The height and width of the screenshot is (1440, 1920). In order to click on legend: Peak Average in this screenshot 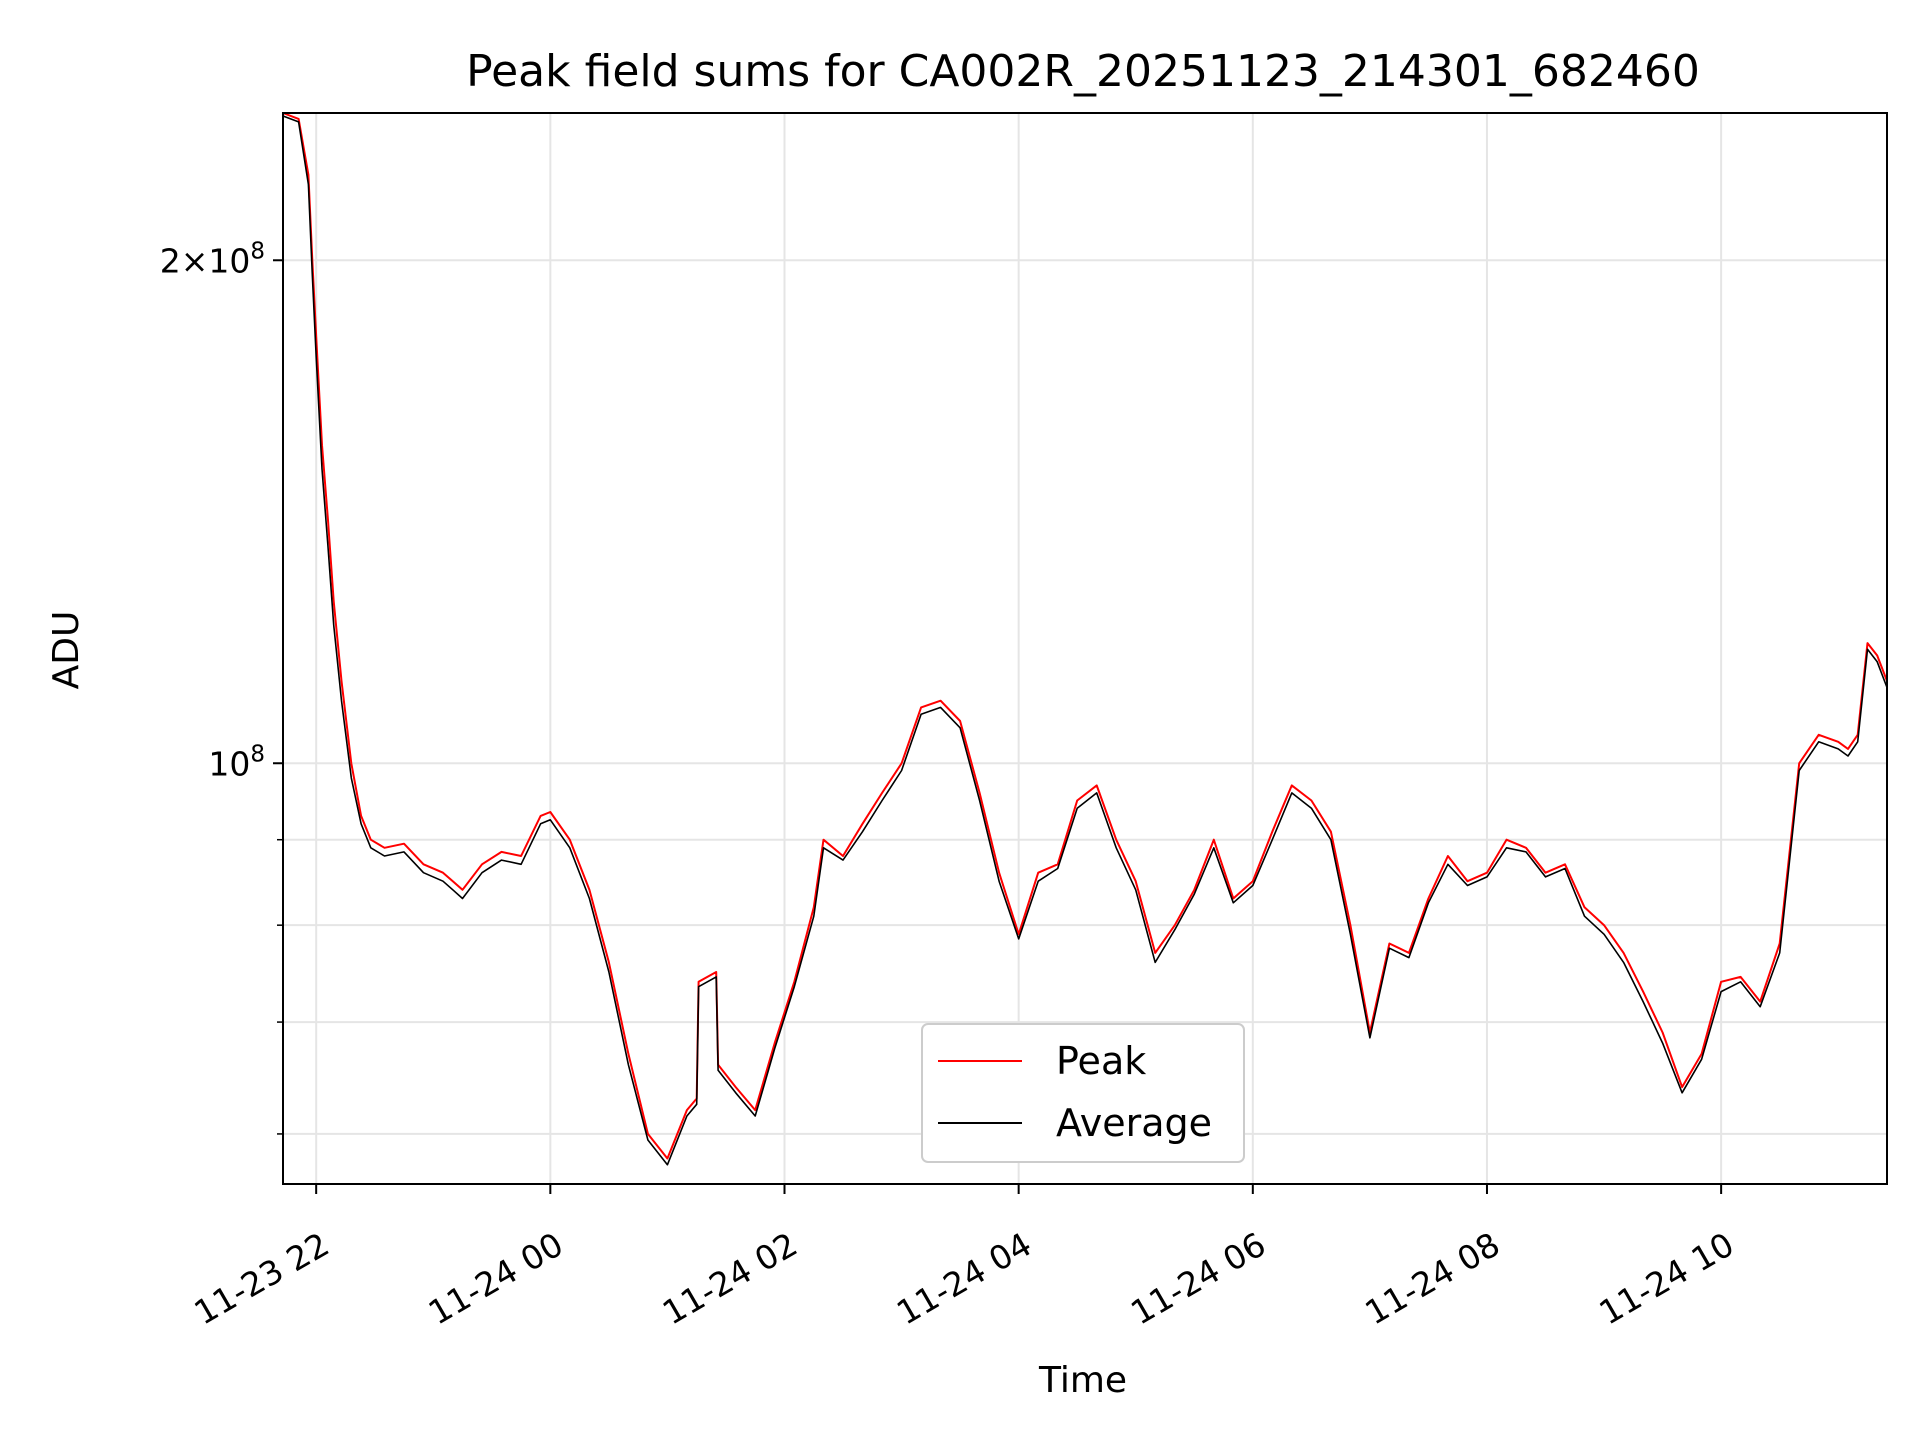, I will do `click(1083, 1093)`.